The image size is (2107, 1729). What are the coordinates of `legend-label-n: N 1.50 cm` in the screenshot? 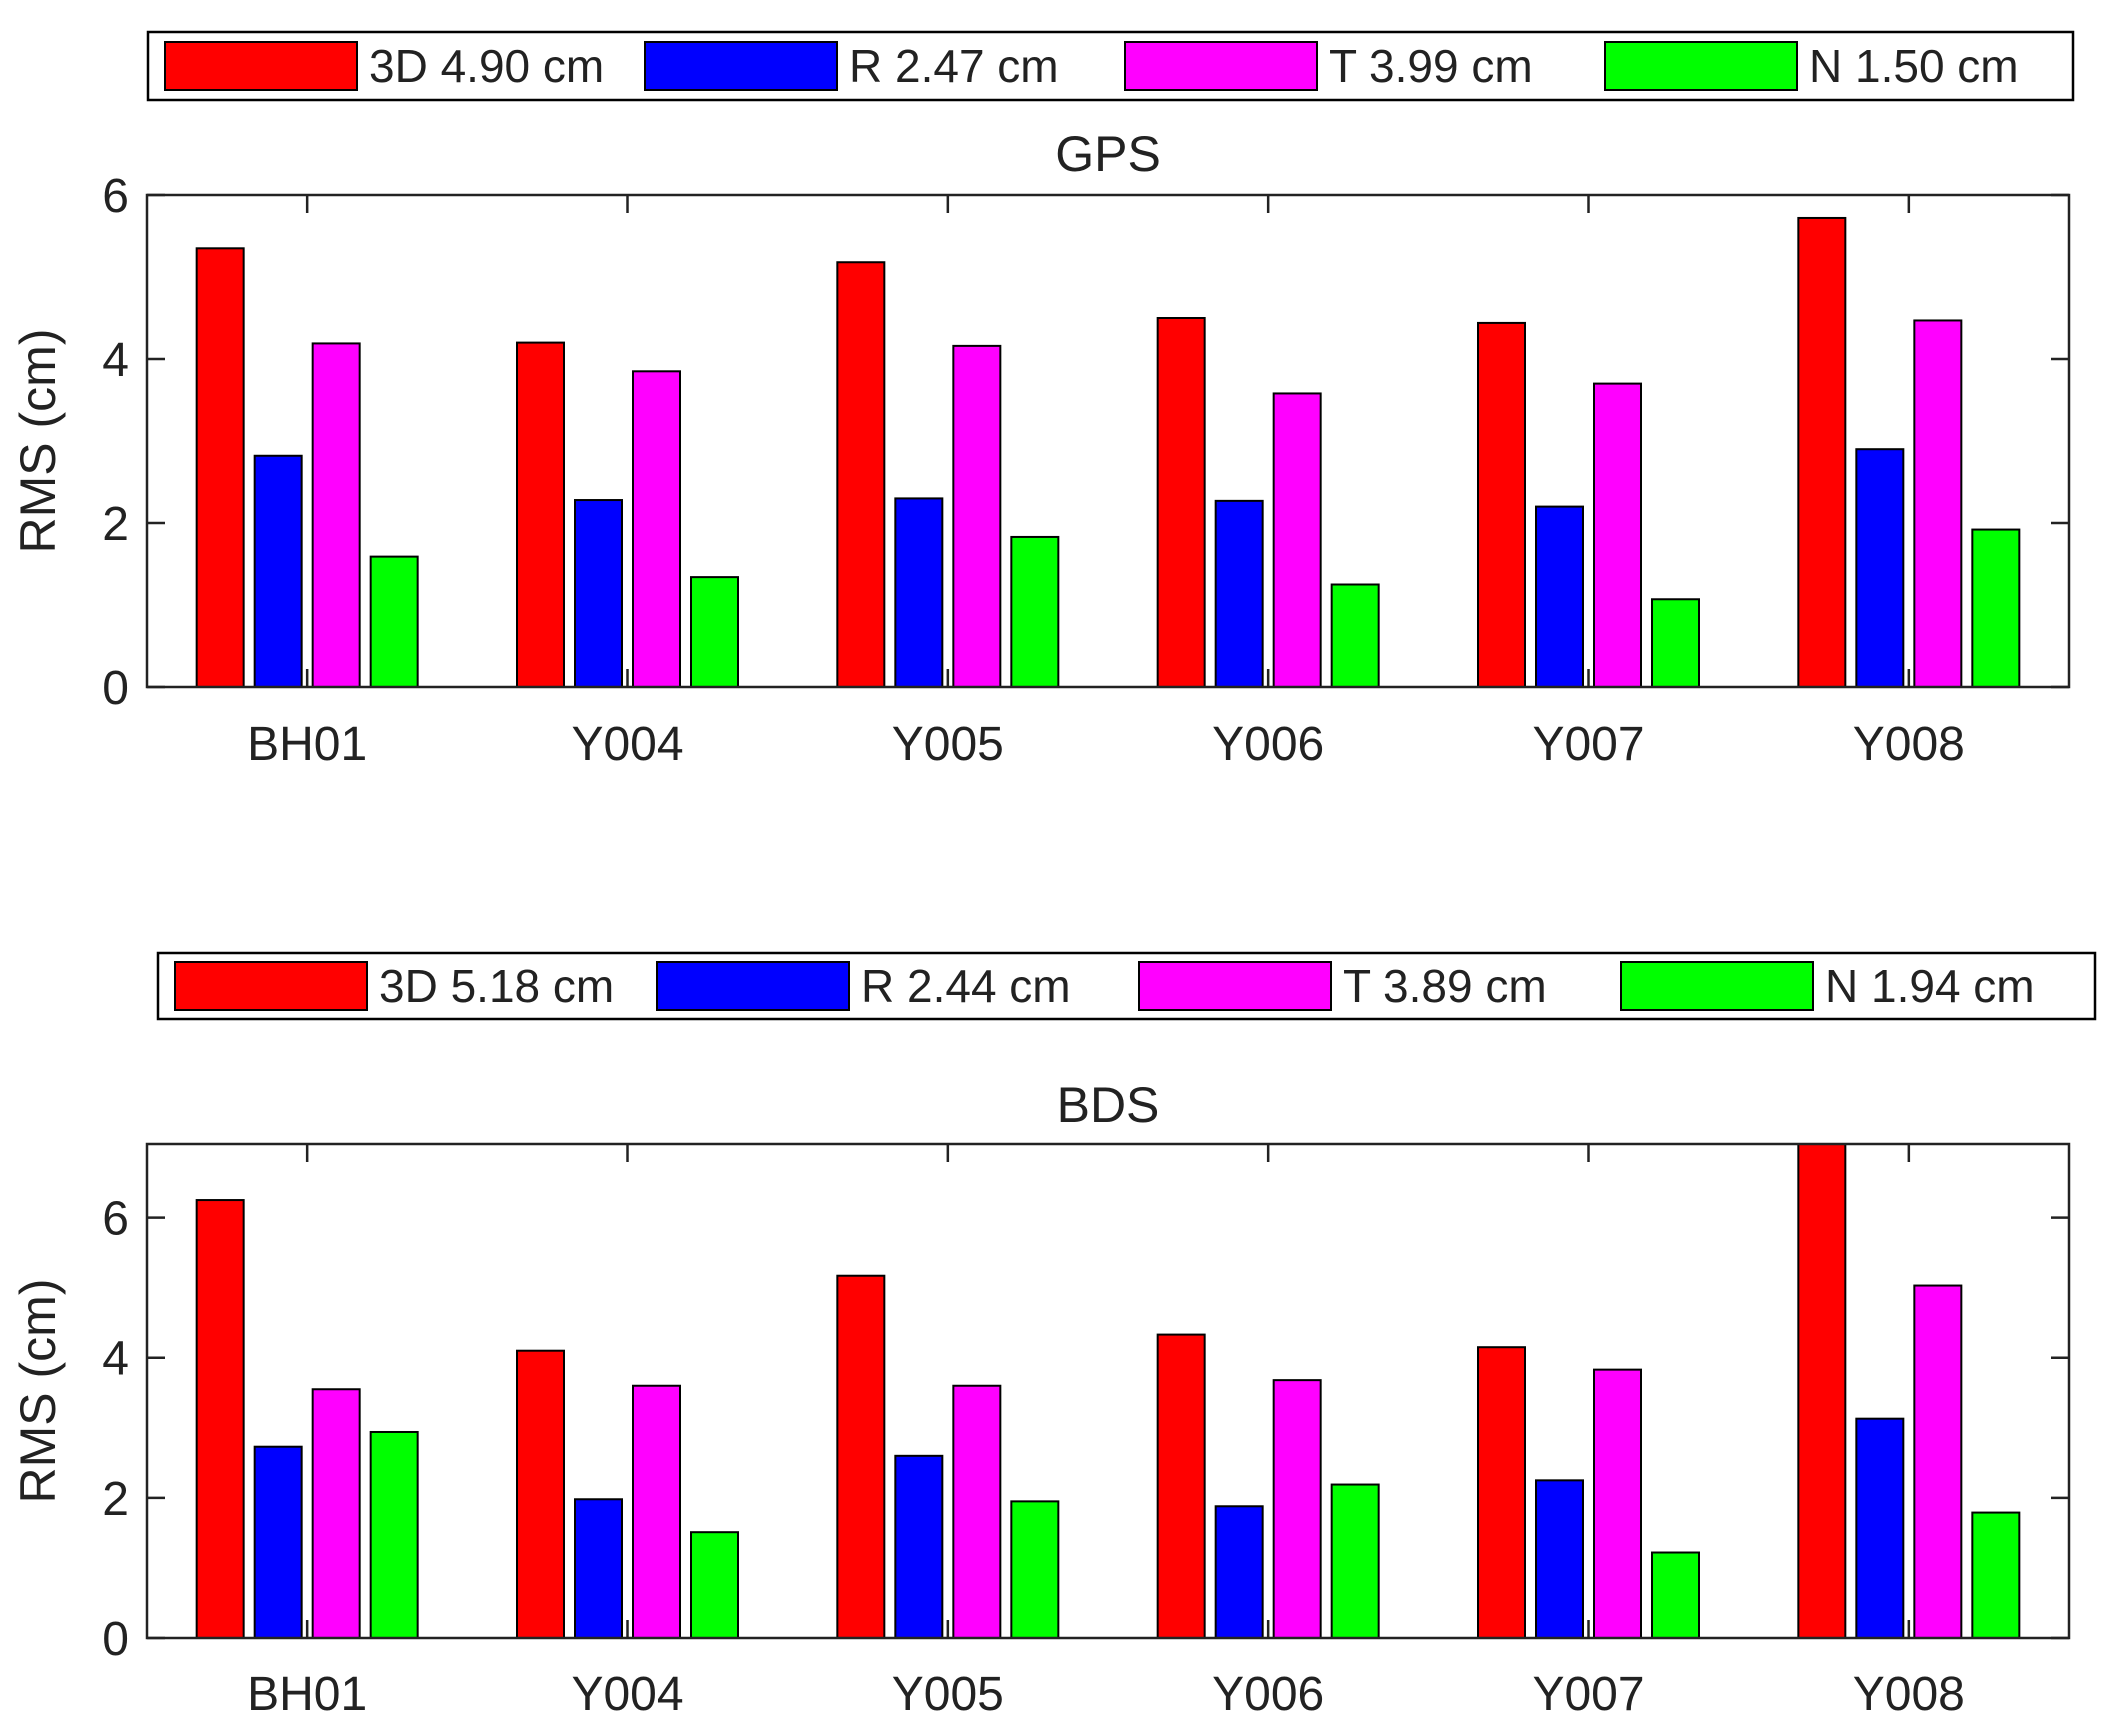 It's located at (1914, 66).